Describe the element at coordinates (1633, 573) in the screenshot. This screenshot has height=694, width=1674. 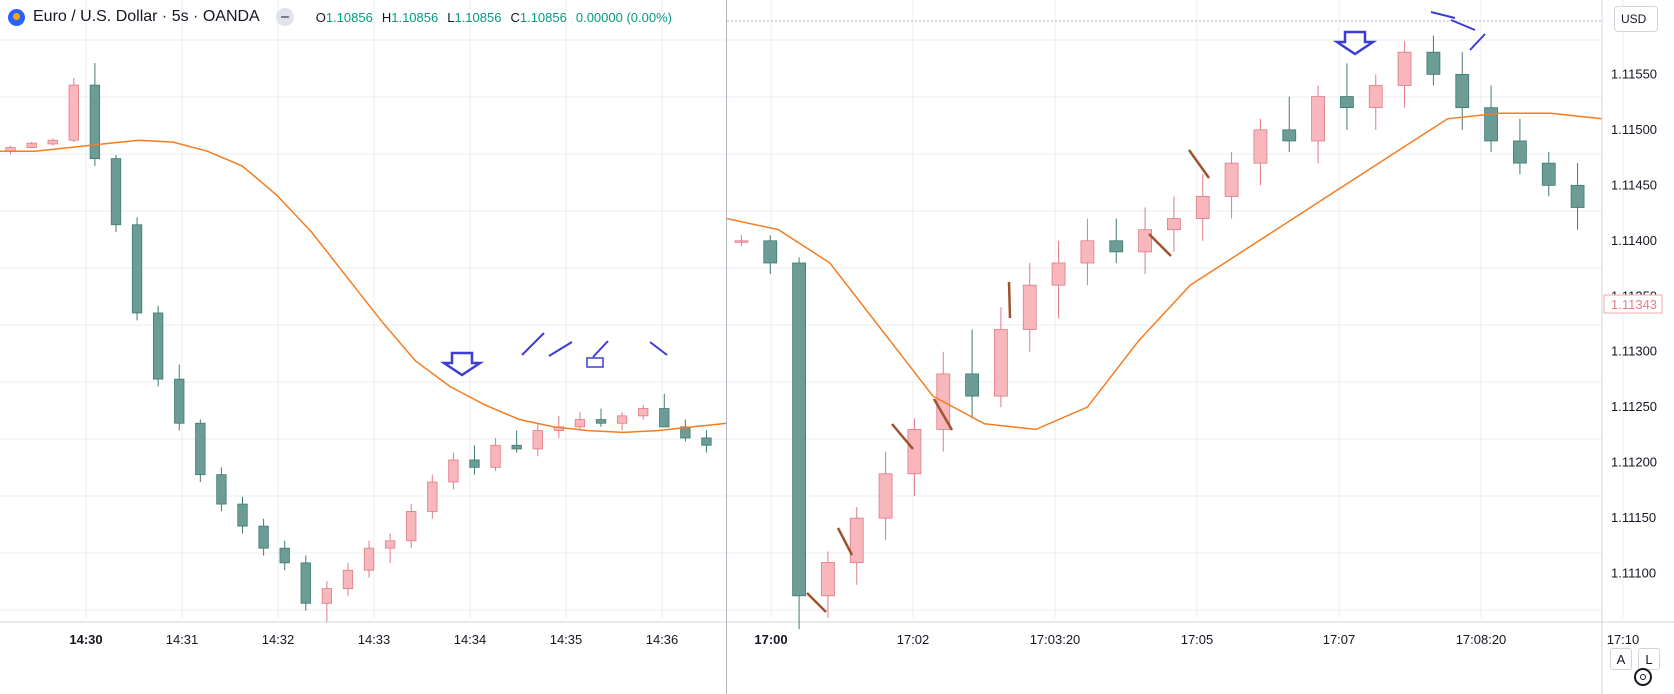
I see `price-tick-label: 1.11100` at that location.